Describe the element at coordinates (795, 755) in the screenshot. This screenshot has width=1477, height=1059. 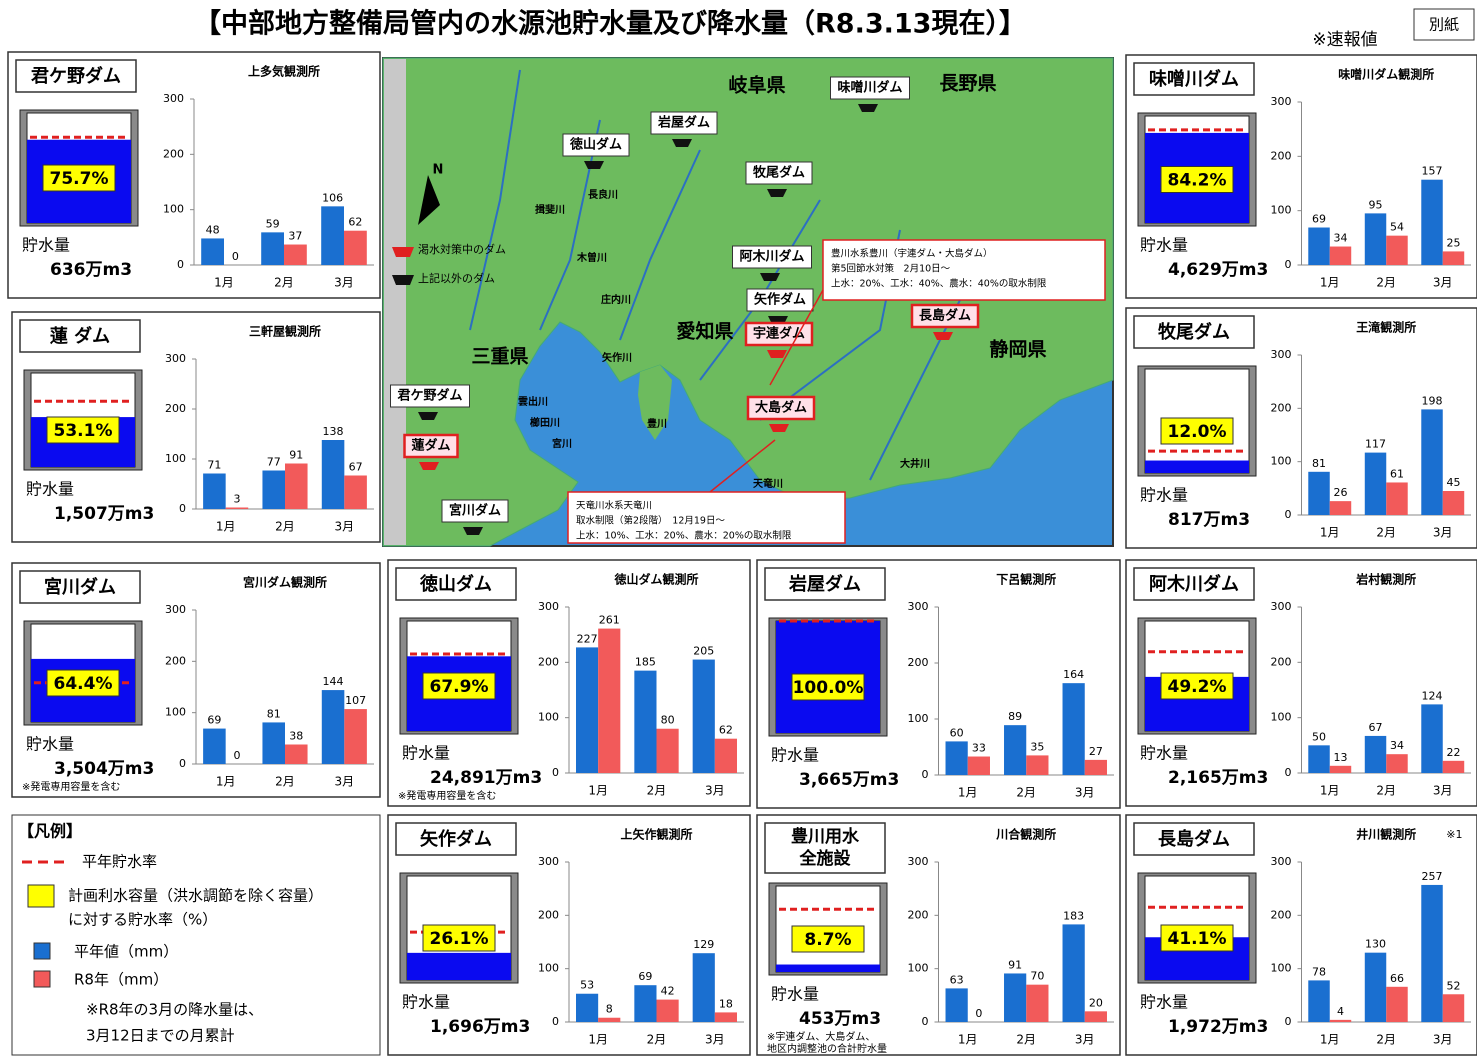
I see `storage-label: 貯水量` at that location.